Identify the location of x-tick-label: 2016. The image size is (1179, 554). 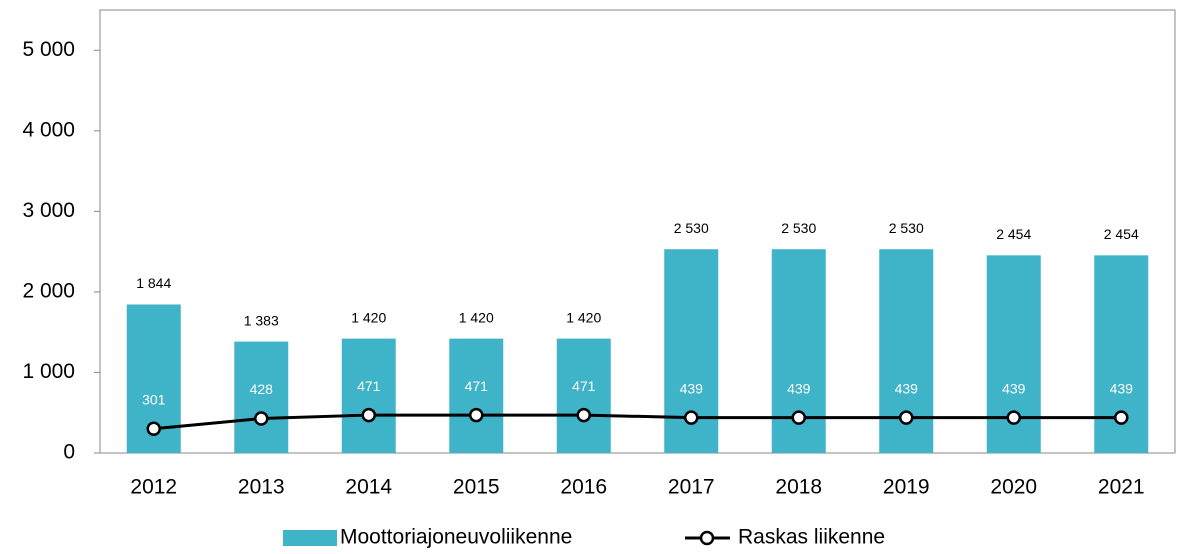
(583, 487).